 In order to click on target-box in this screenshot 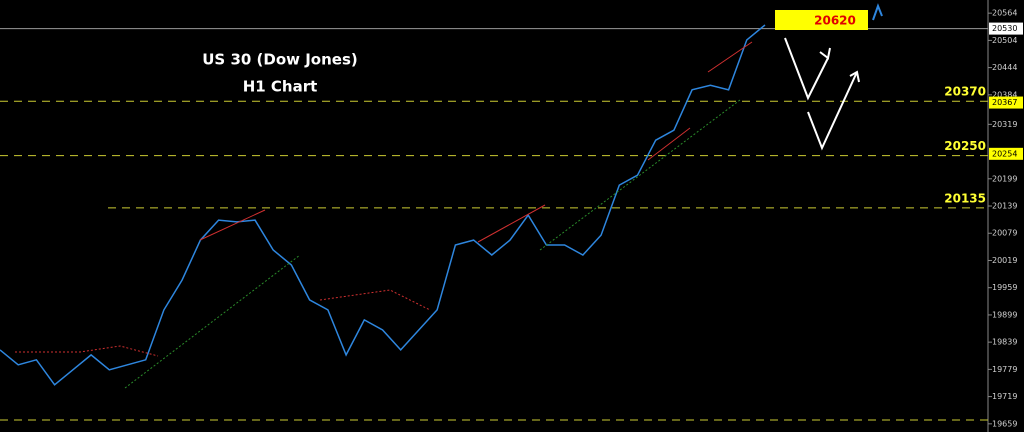, I will do `click(821, 20)`.